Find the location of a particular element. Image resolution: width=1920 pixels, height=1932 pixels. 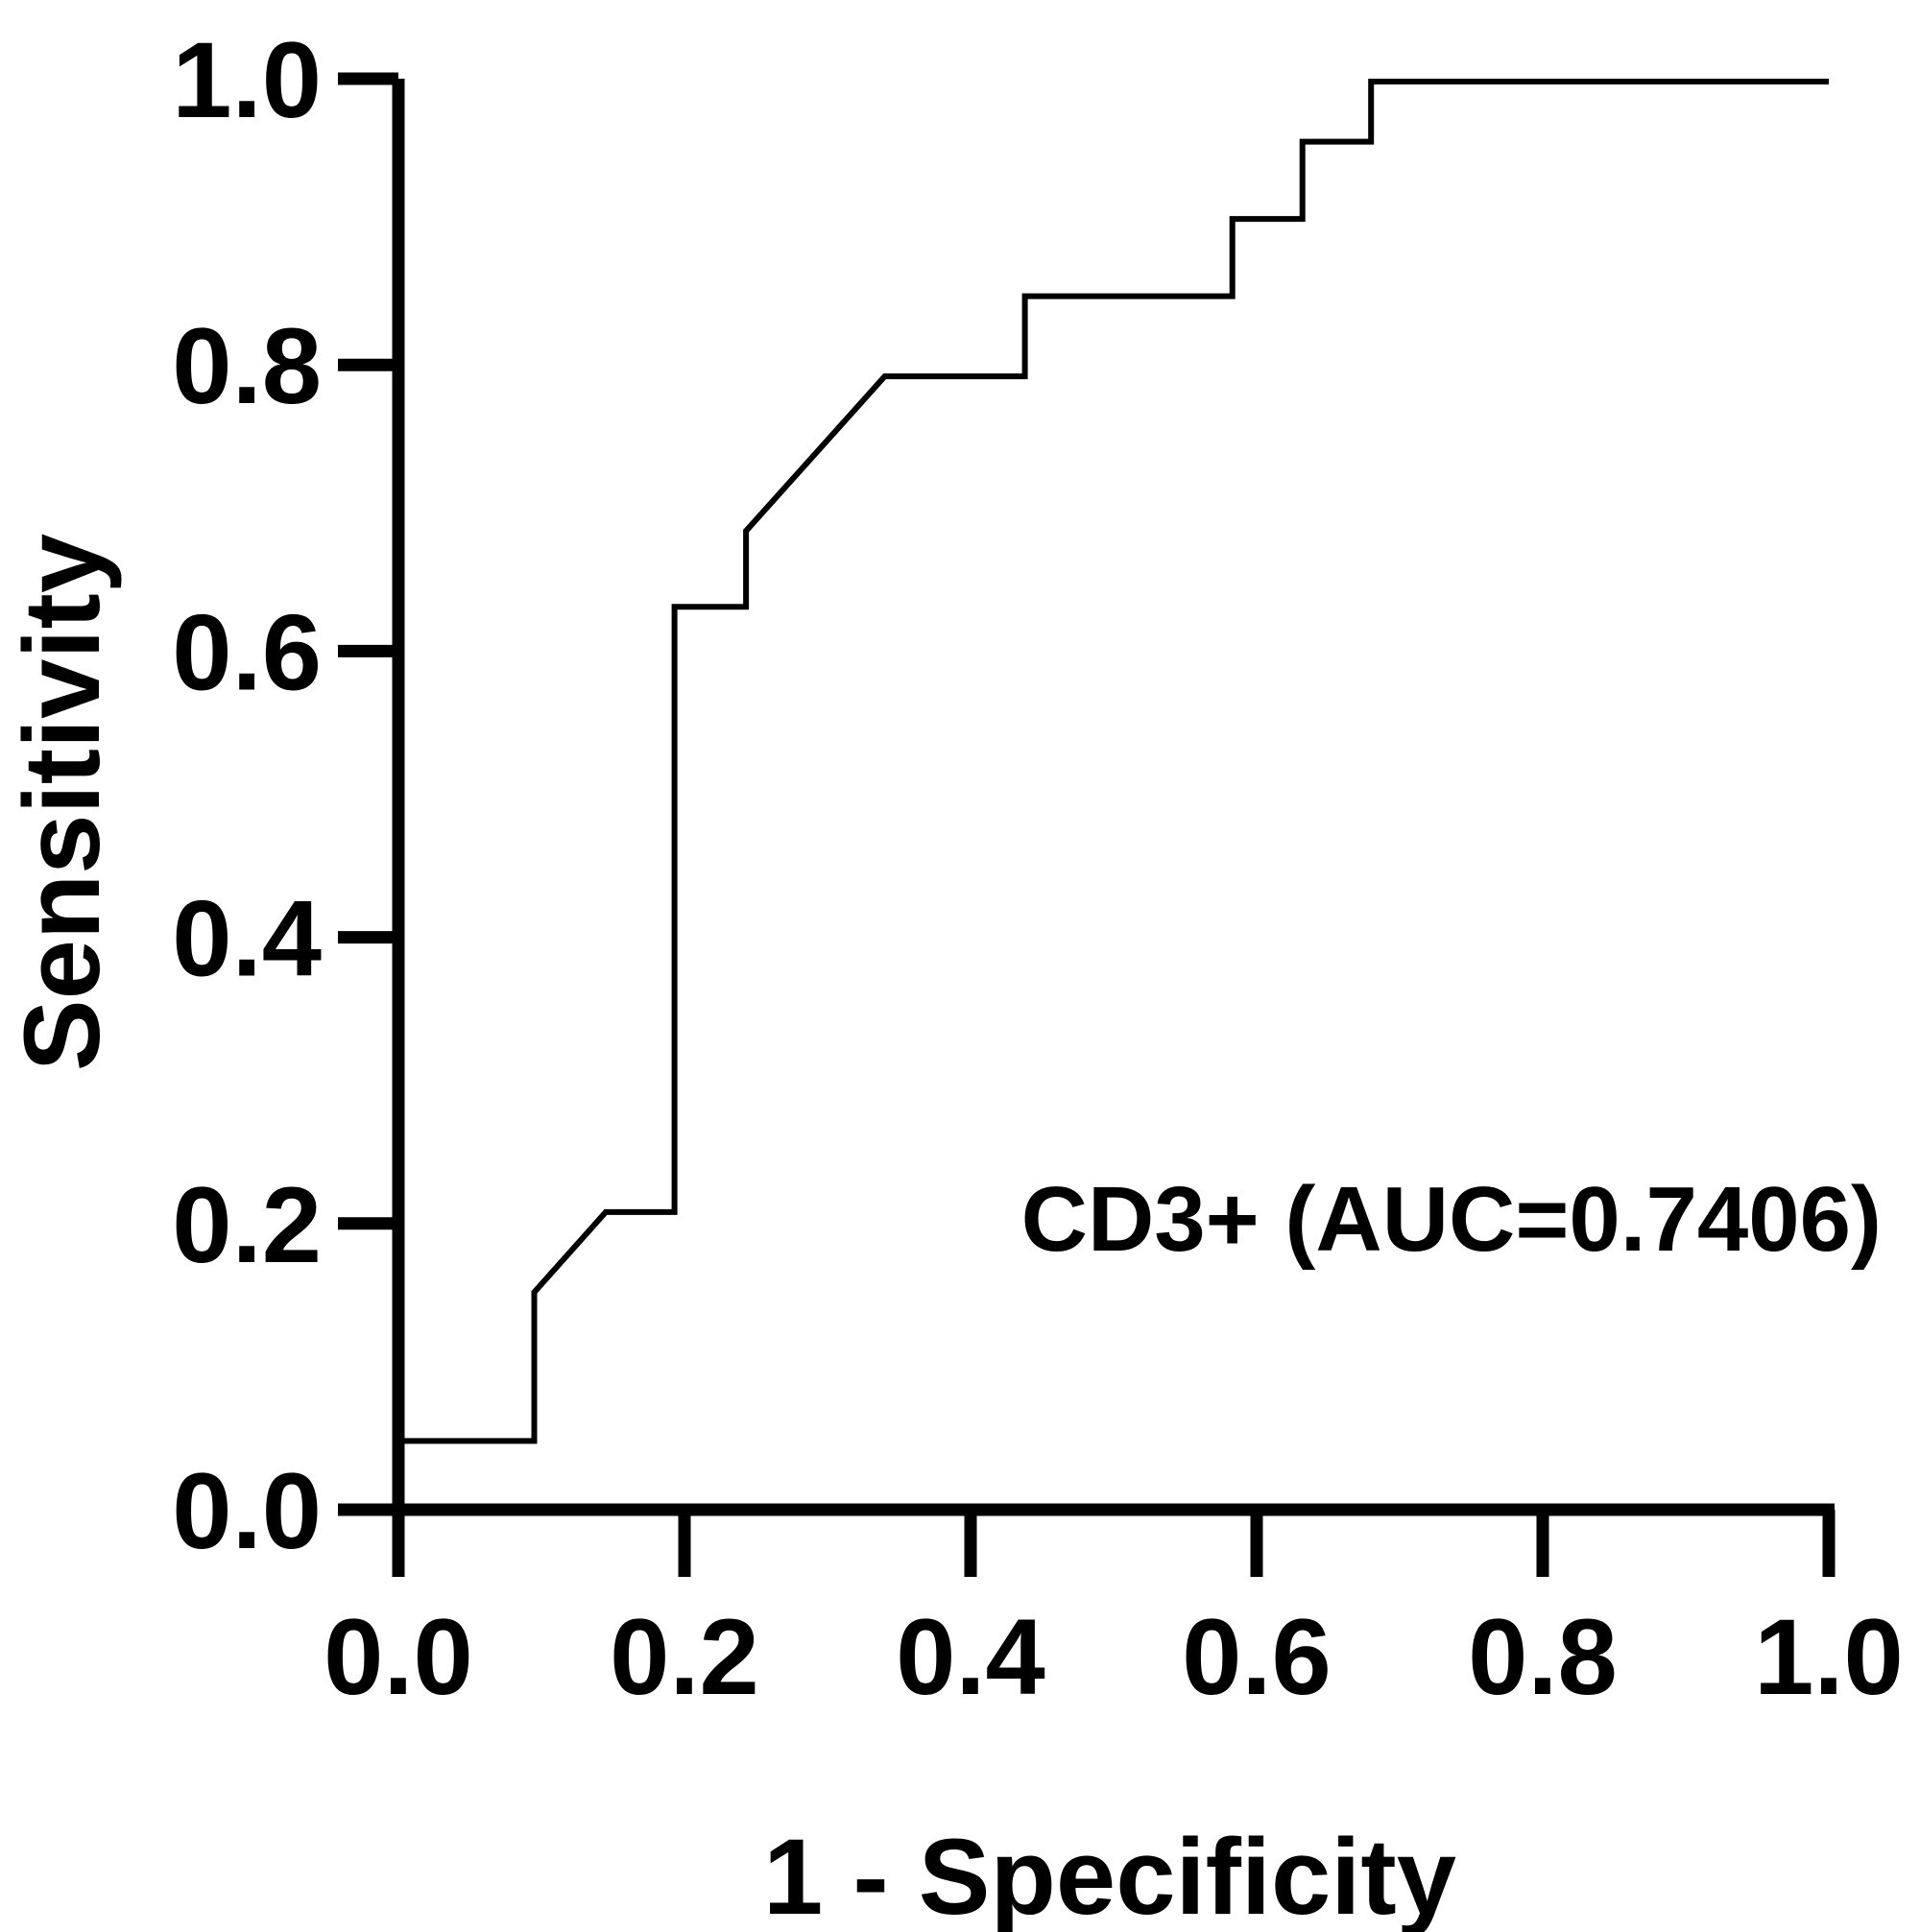

y-axis-title: Sensitivity is located at coordinates (62, 802).